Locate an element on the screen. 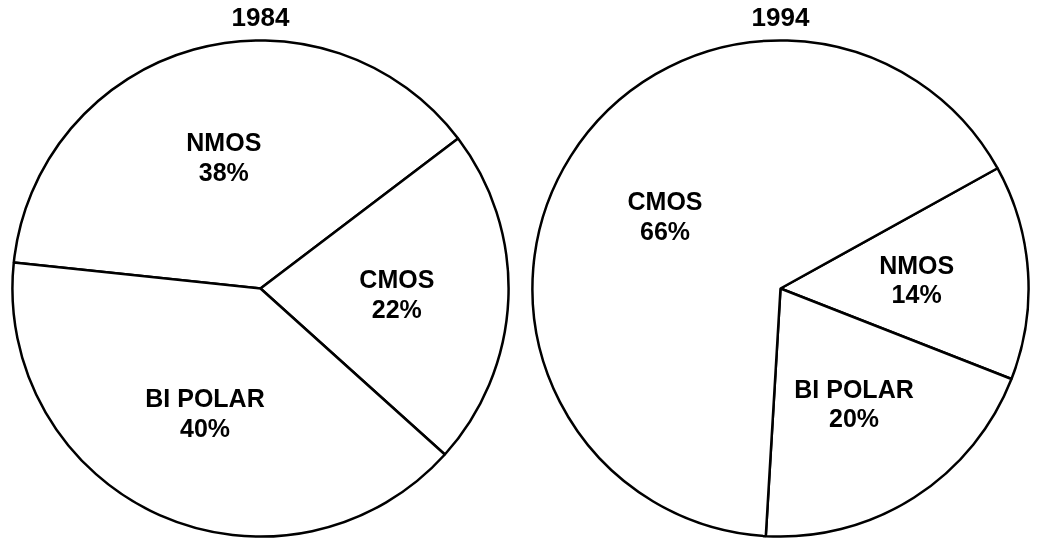 This screenshot has height=550, width=1052. data-label: 66% is located at coordinates (665, 230).